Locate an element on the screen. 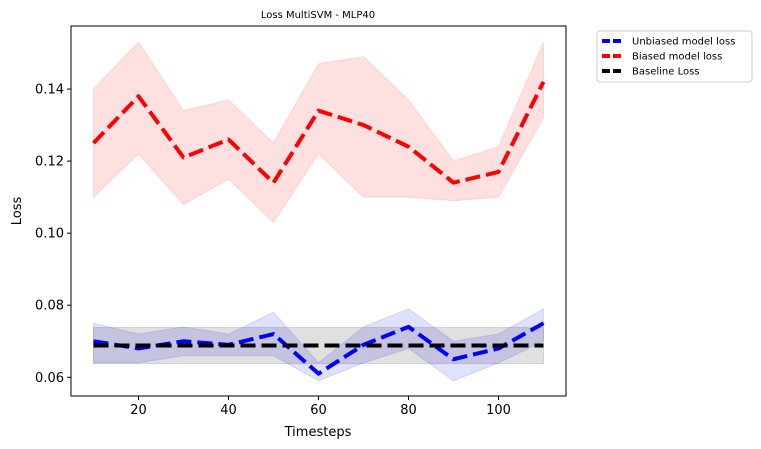  biased-model-loss-line is located at coordinates (319, 132).